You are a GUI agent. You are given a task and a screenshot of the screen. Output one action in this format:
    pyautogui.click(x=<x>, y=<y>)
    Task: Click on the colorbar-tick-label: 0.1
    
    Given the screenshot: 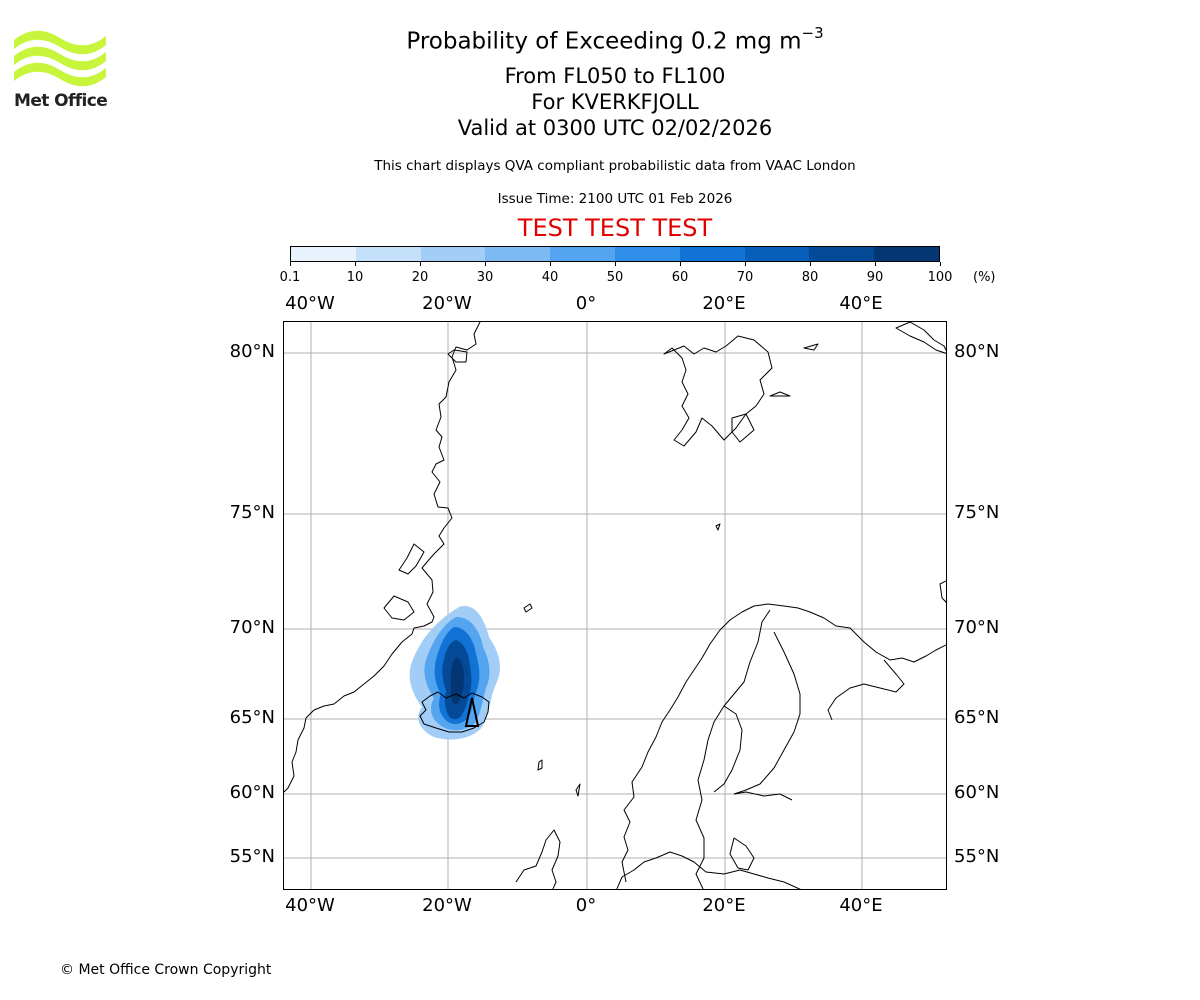 What is the action you would take?
    pyautogui.click(x=290, y=277)
    